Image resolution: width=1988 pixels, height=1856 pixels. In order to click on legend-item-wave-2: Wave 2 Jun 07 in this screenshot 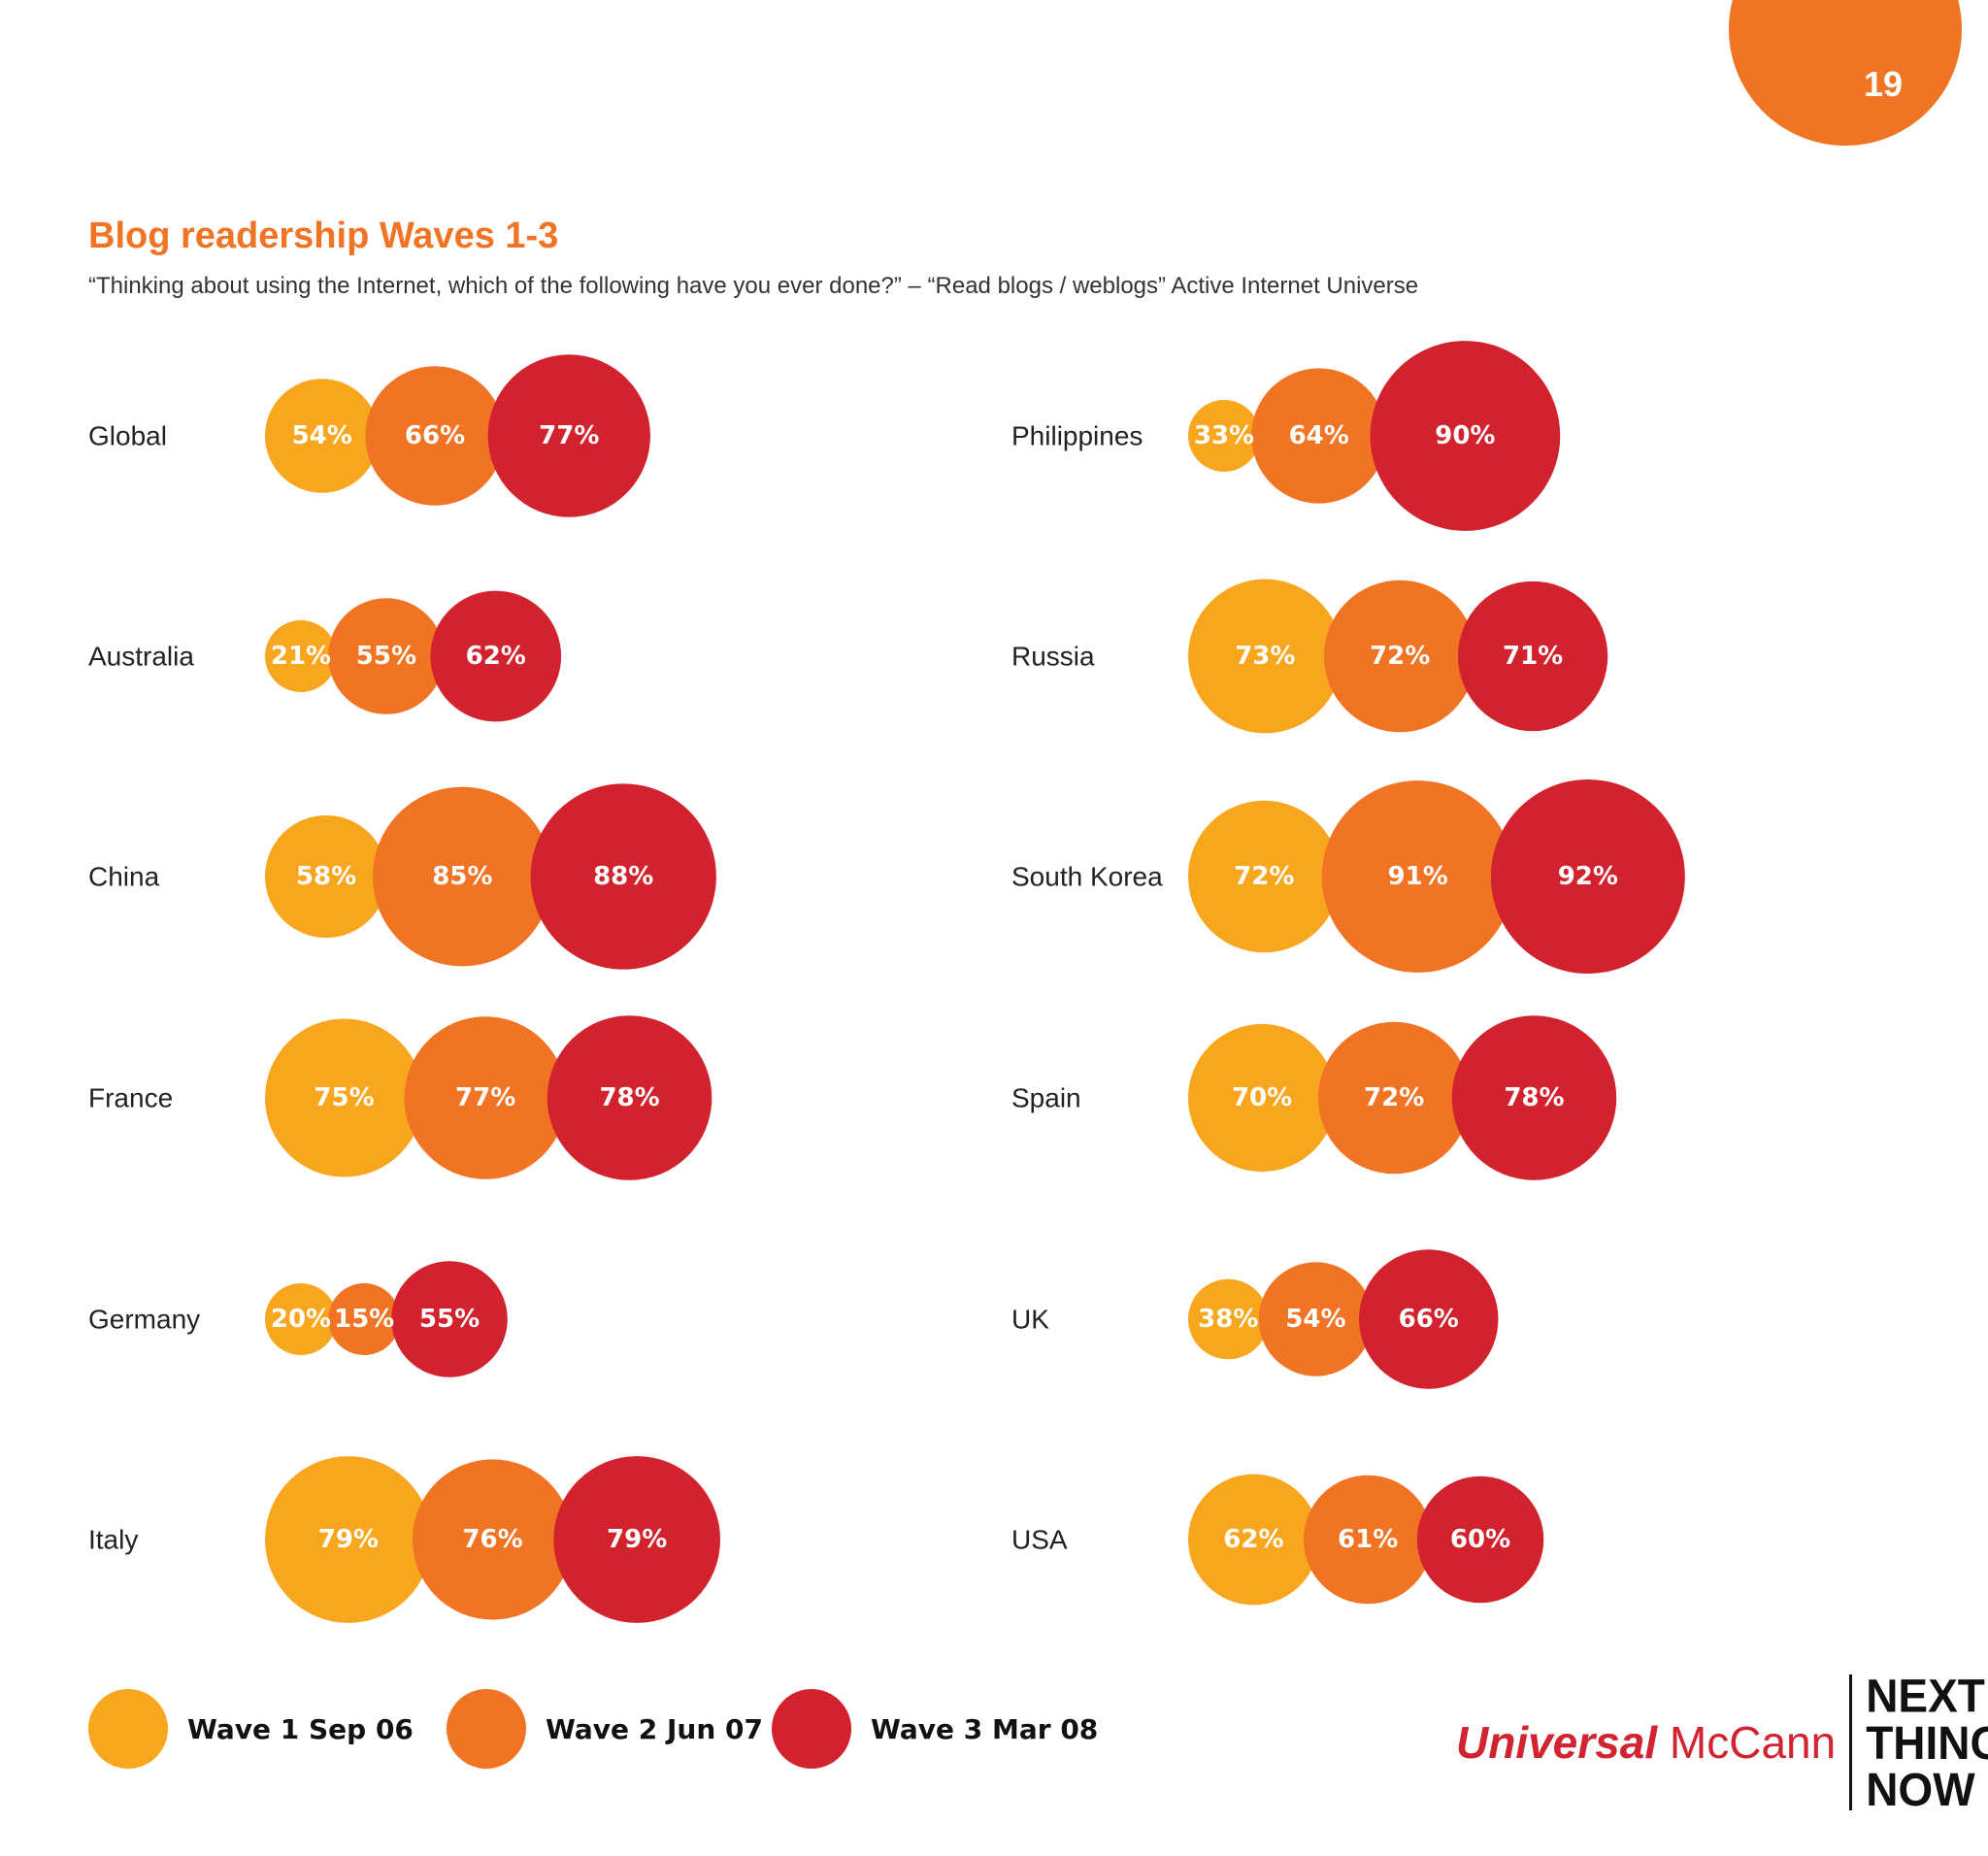, I will do `click(605, 1729)`.